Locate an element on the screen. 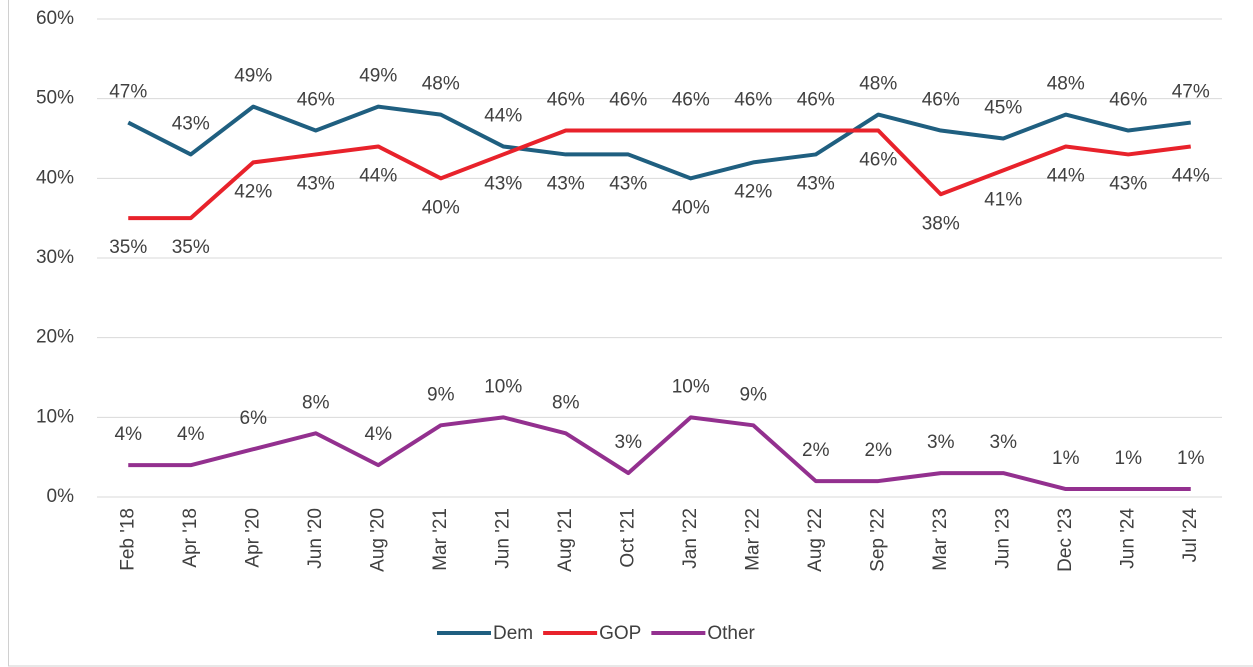  y-tick-label: 0% is located at coordinates (61, 496).